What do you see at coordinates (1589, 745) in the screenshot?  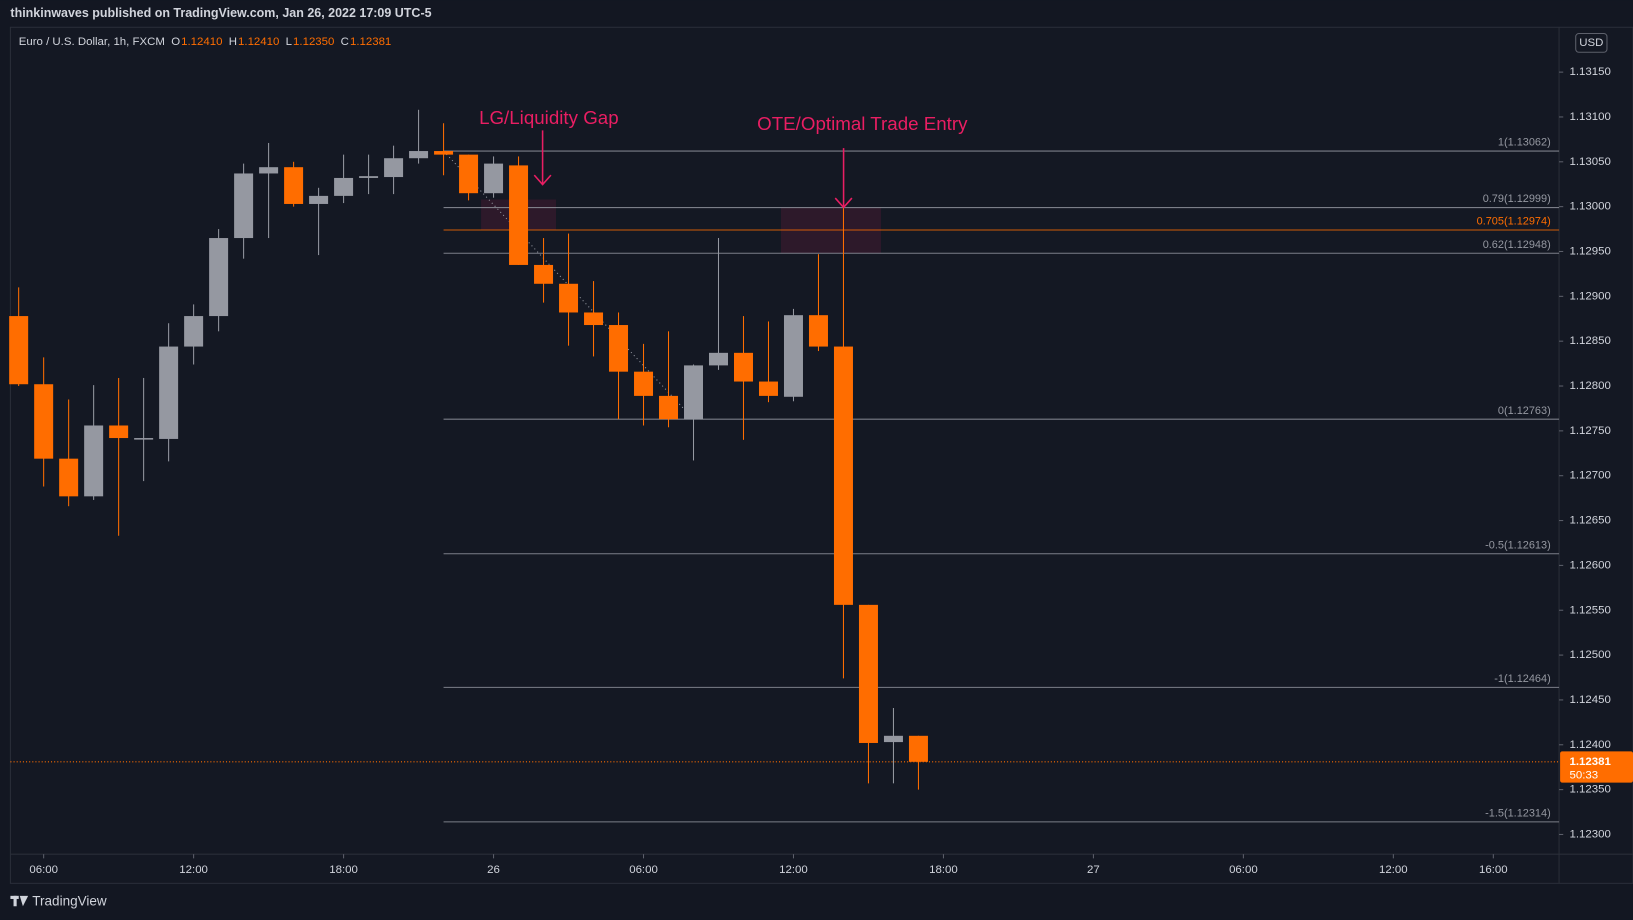 I see `y-tick-label: 1.12400` at bounding box center [1589, 745].